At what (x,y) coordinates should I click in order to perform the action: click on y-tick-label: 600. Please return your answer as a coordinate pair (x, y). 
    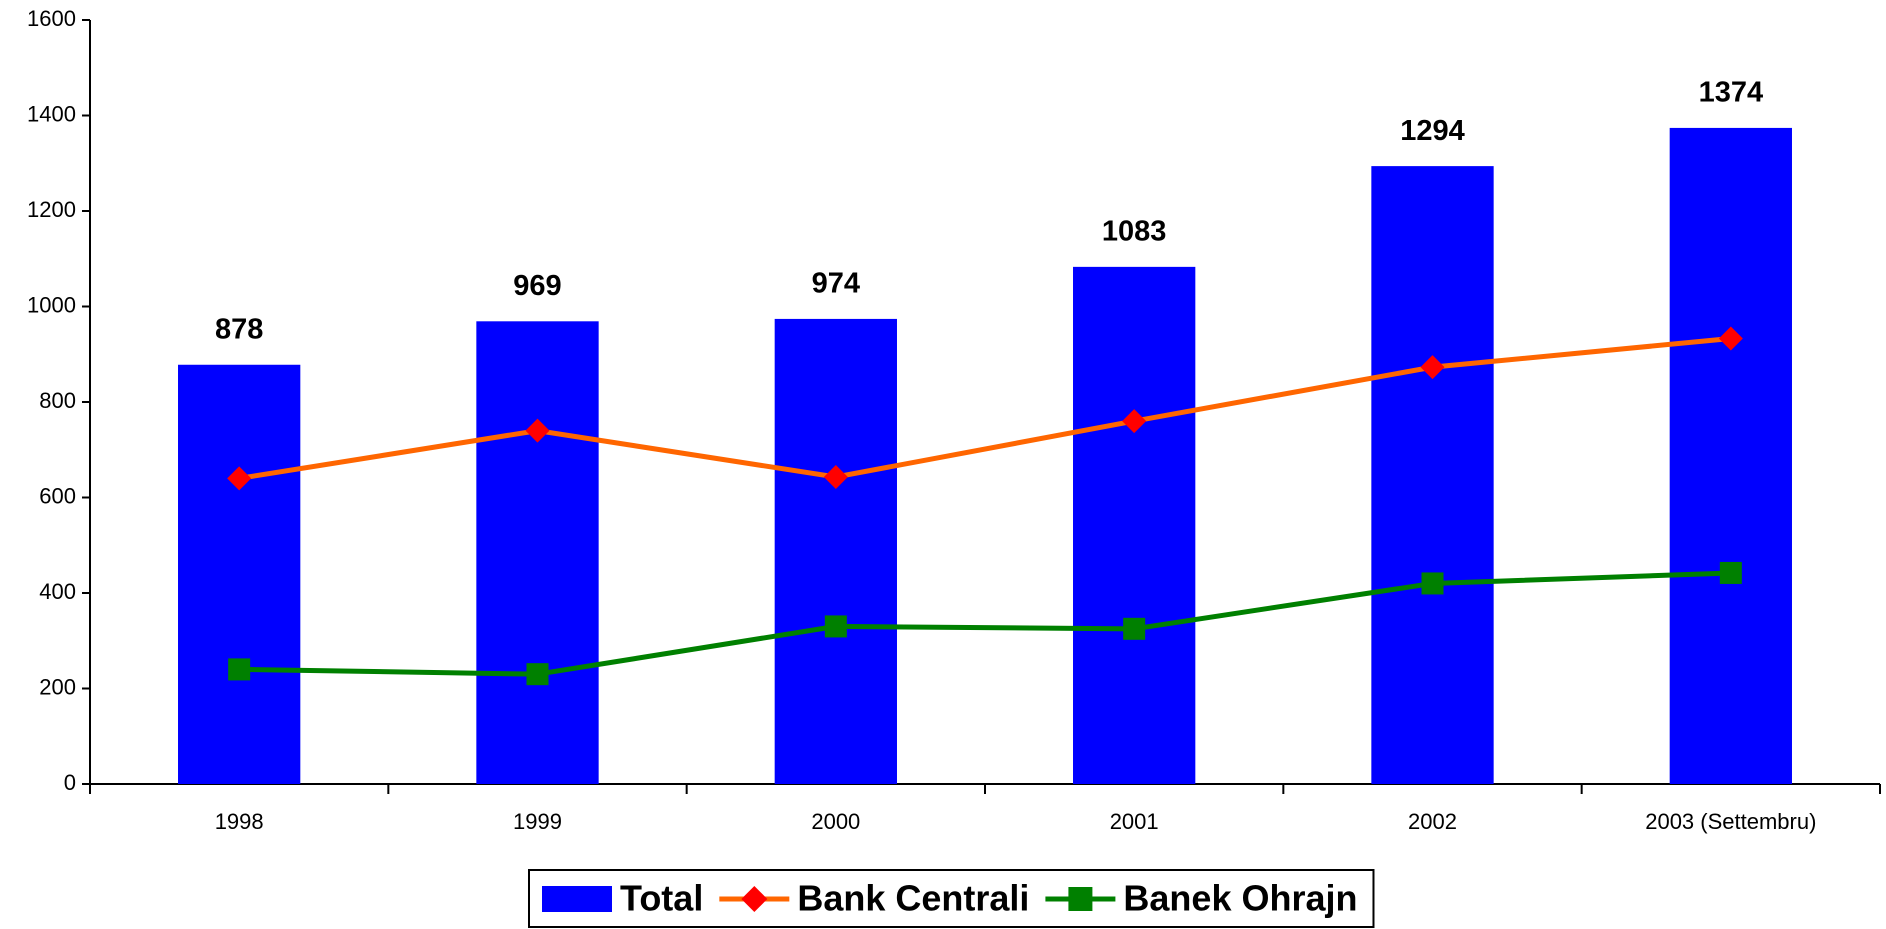
    Looking at the image, I should click on (57, 495).